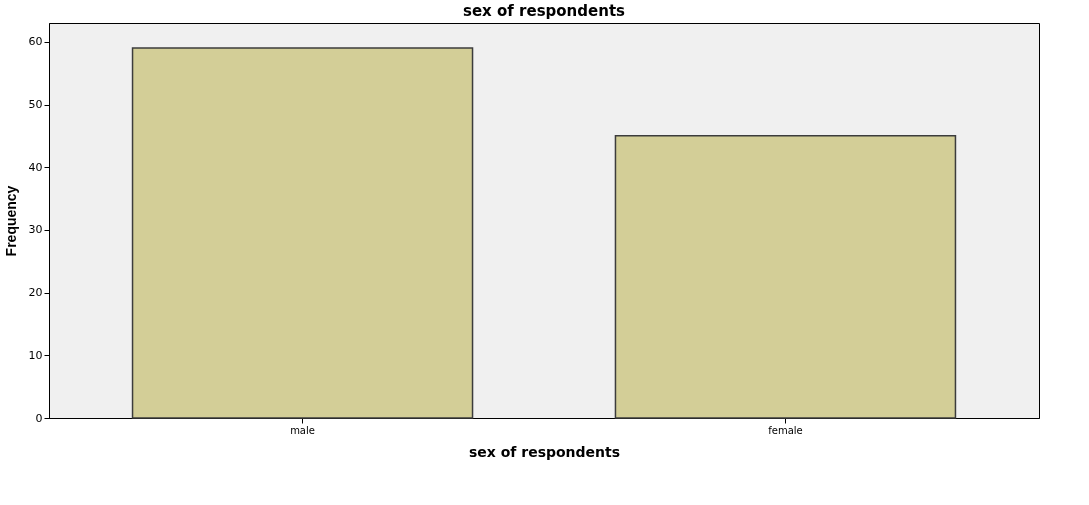 This screenshot has width=1089, height=505. Describe the element at coordinates (39, 418) in the screenshot. I see `y-tick-label: 0` at that location.